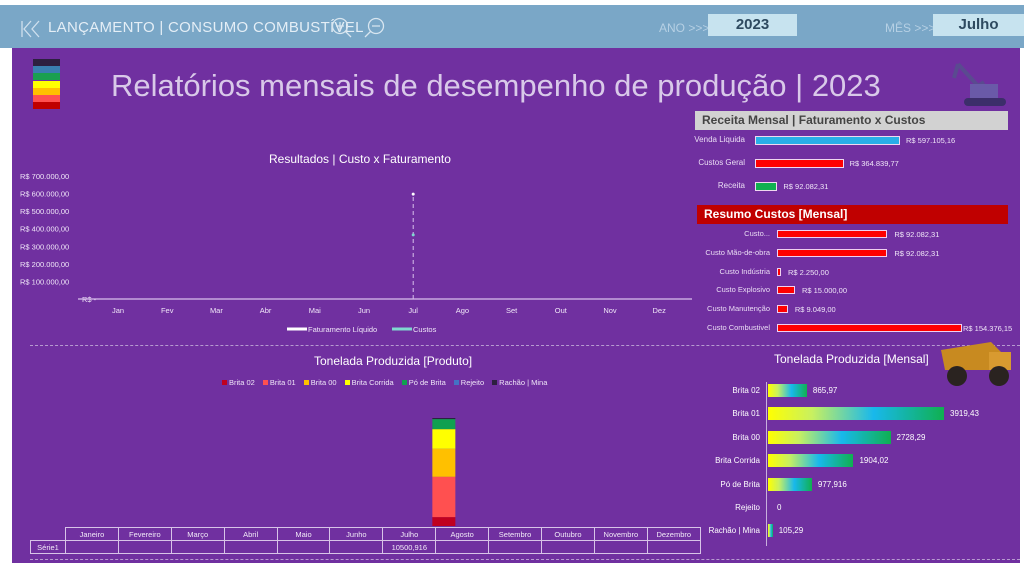  I want to click on receita-row-label: Venda Liquida, so click(719, 139).